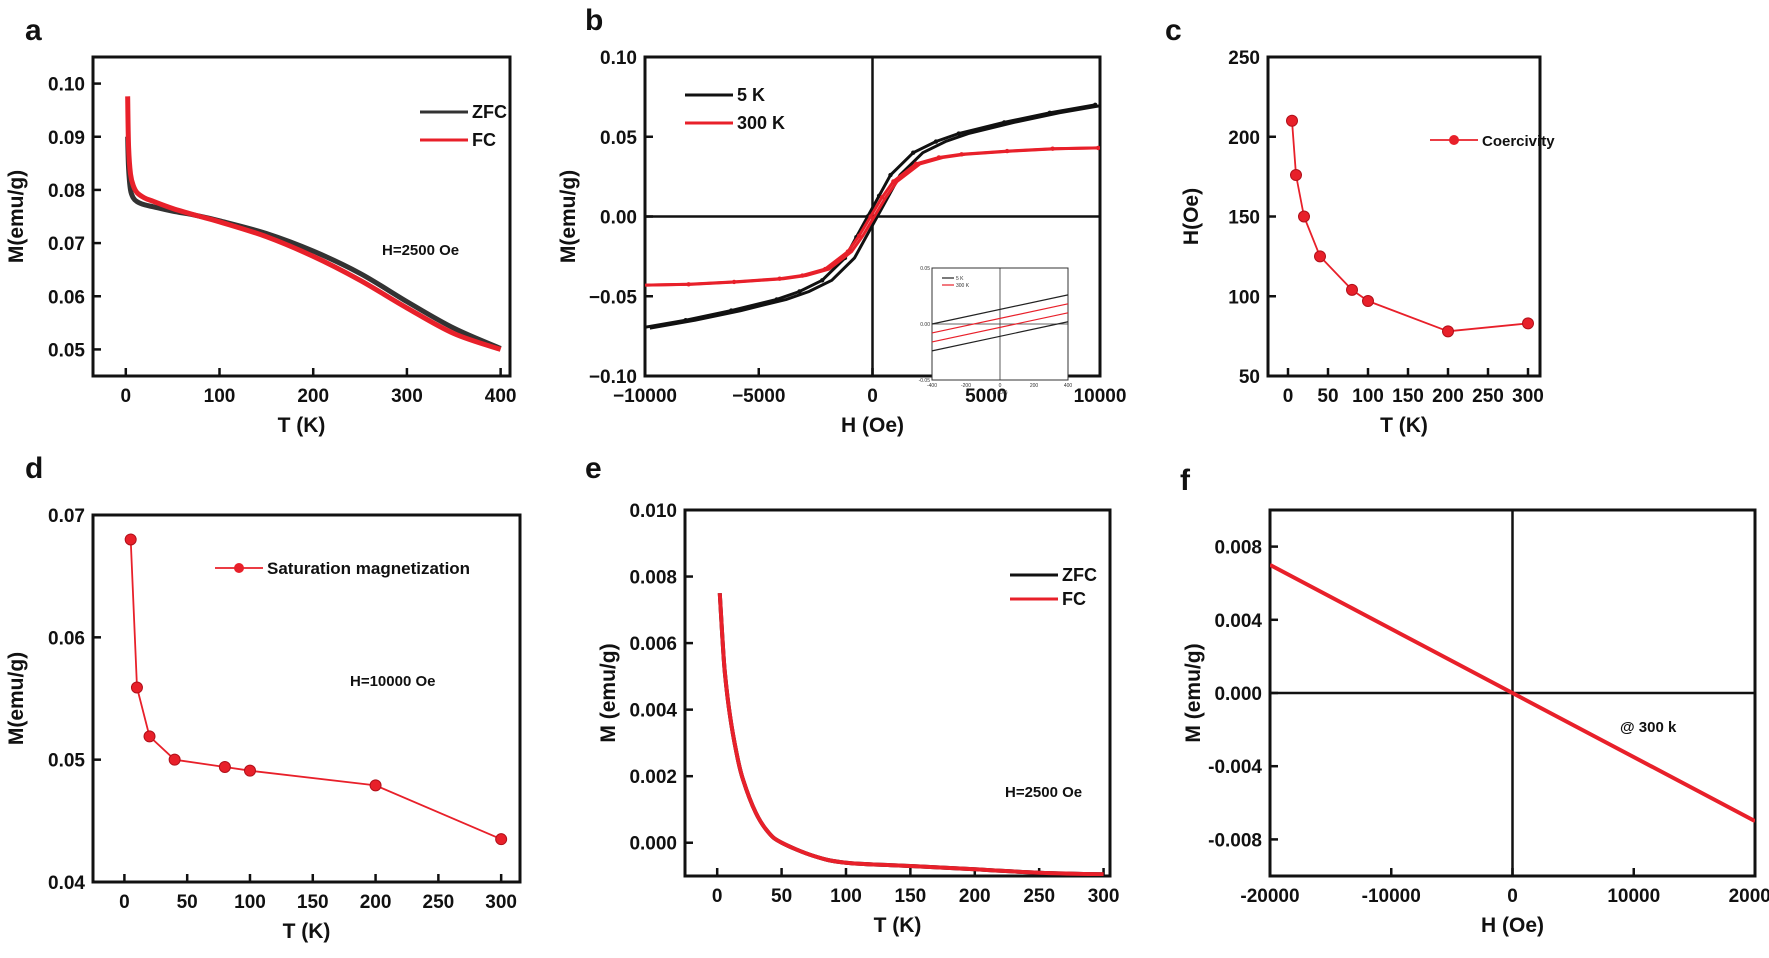 The height and width of the screenshot is (958, 1769). What do you see at coordinates (1191, 216) in the screenshot?
I see `y-axis-label: H(Oe)` at bounding box center [1191, 216].